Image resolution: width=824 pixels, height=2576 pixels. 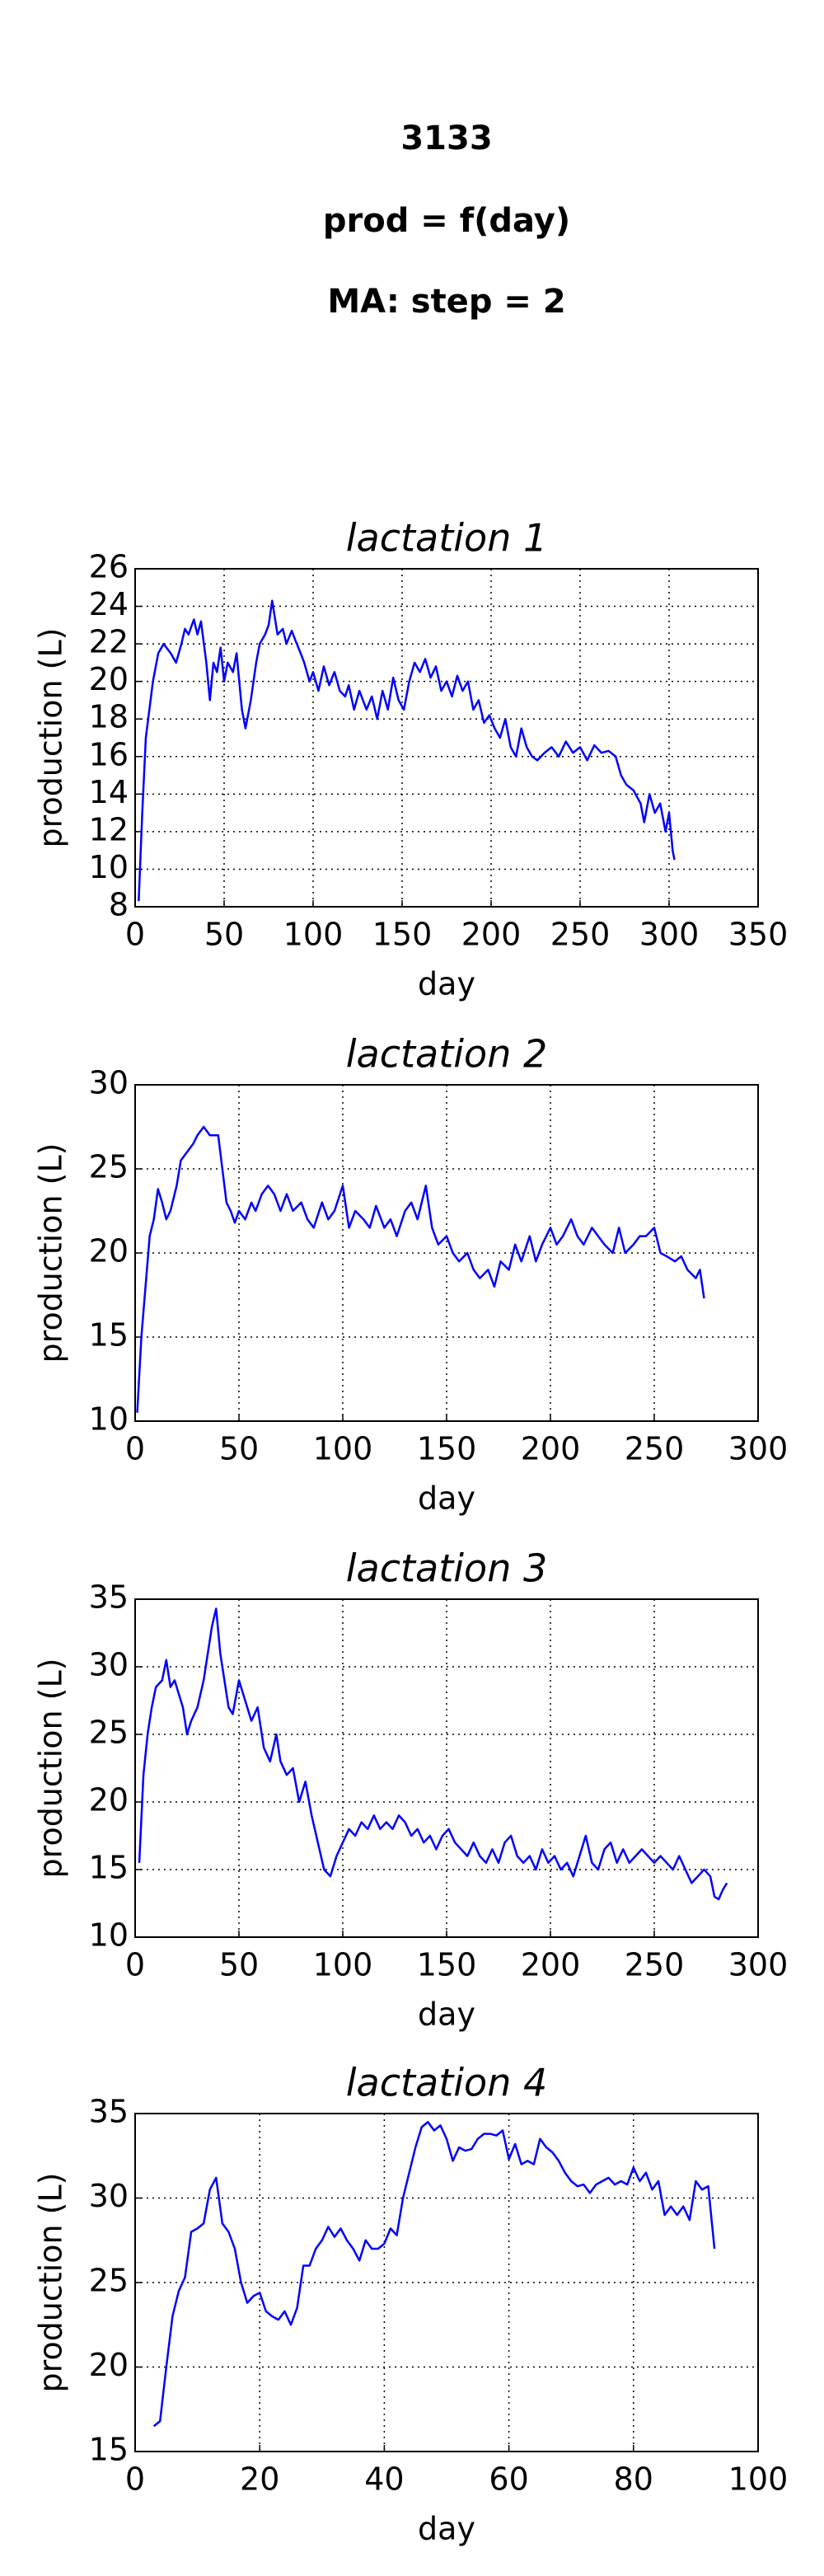 I want to click on header-line: 3133, so click(x=446, y=139).